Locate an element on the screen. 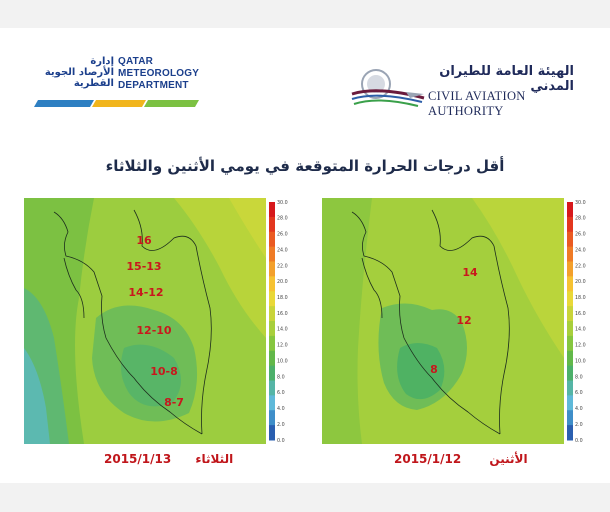 This screenshot has width=610, height=512. qmd-english-line: QATAR is located at coordinates (136, 61).